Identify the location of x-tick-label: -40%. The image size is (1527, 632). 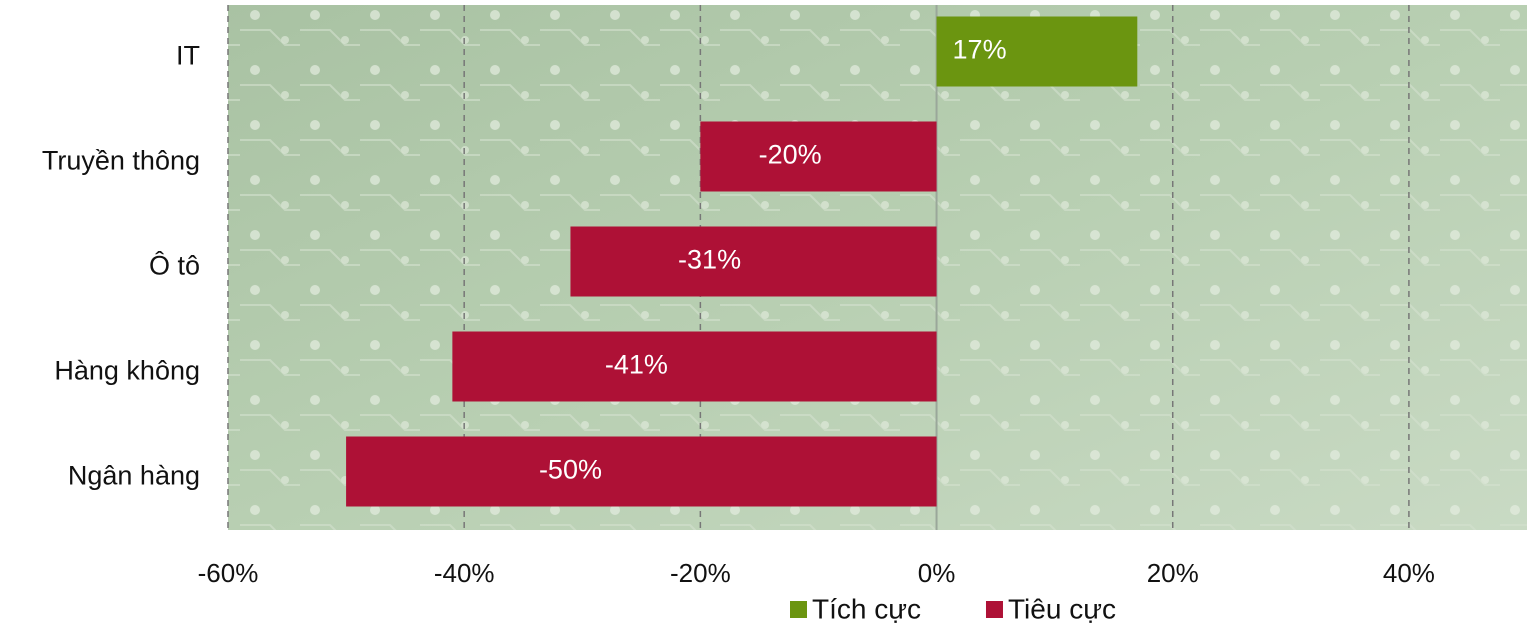
(464, 573).